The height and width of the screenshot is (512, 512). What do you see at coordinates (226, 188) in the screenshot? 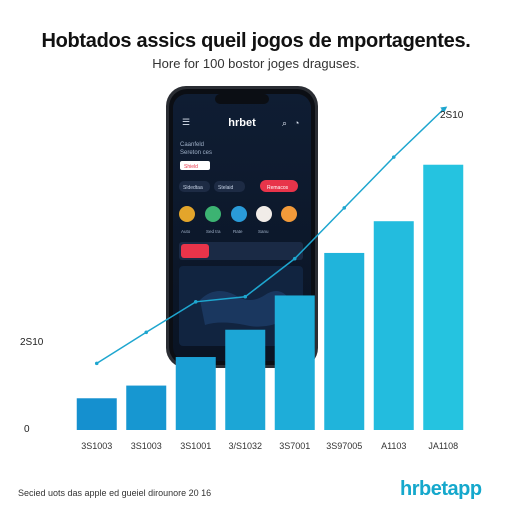
I see `chip-2: Stelaid` at bounding box center [226, 188].